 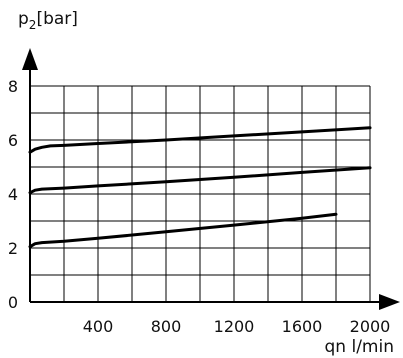 What do you see at coordinates (56, 19) in the screenshot?
I see `y-axis-title-unit: [bar]` at bounding box center [56, 19].